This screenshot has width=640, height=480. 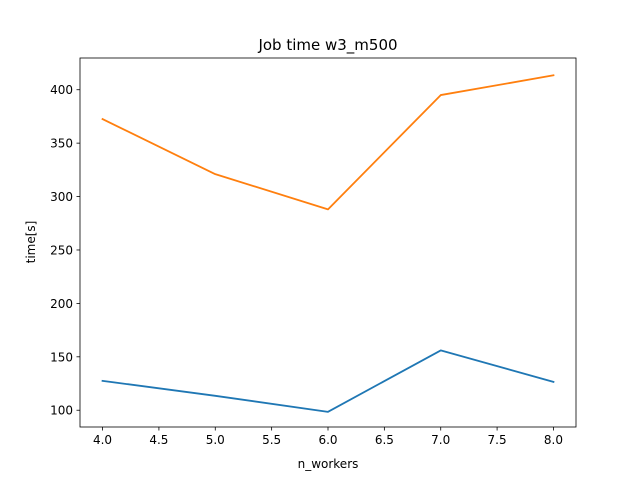 What do you see at coordinates (61, 90) in the screenshot?
I see `y-tick-label: 400` at bounding box center [61, 90].